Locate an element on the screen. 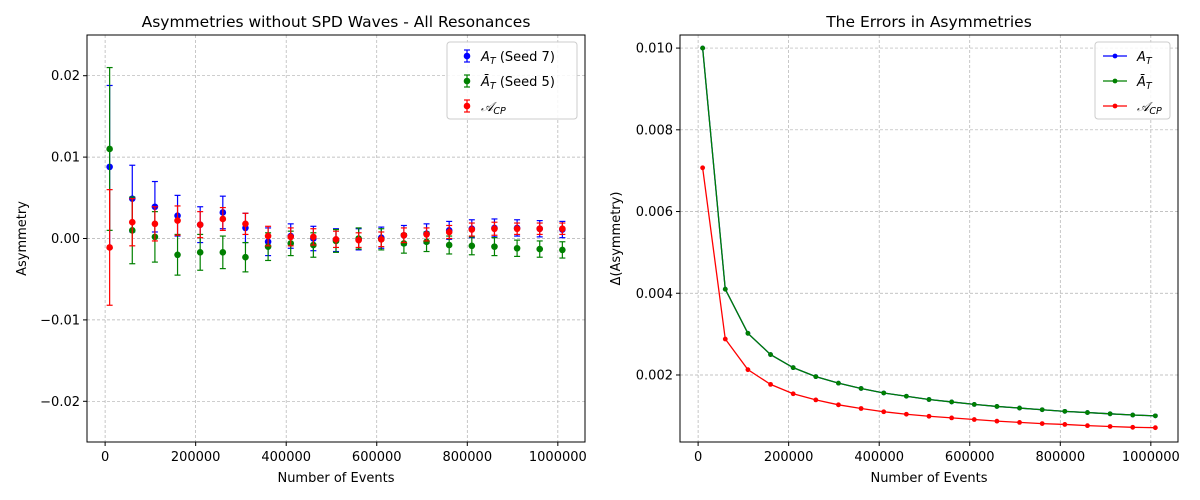 The width and height of the screenshot is (1200, 500). y-tick-label: −0.02 is located at coordinates (60, 402).